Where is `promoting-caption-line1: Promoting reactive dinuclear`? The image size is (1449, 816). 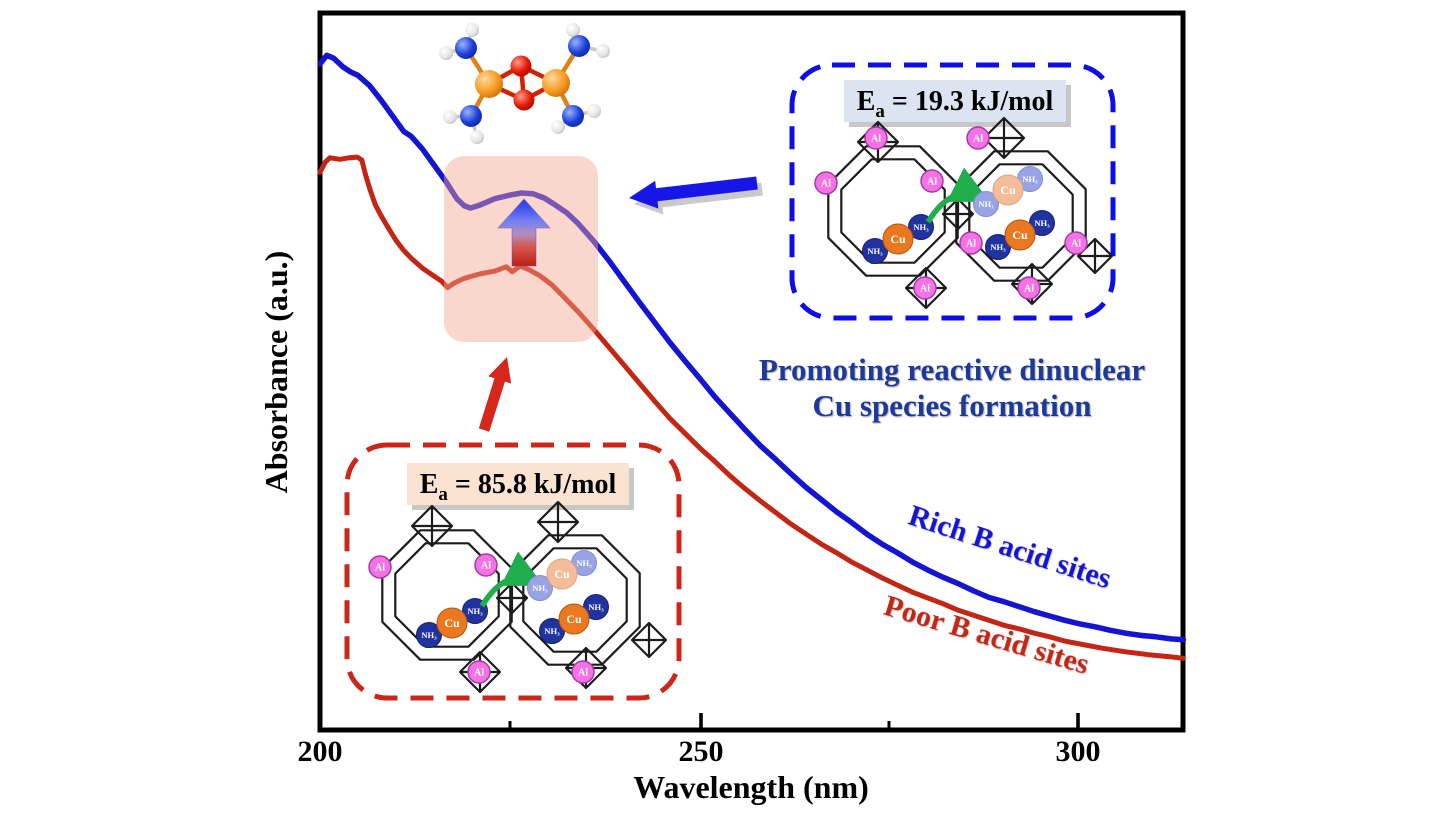
promoting-caption-line1: Promoting reactive dinuclear is located at coordinates (952, 369).